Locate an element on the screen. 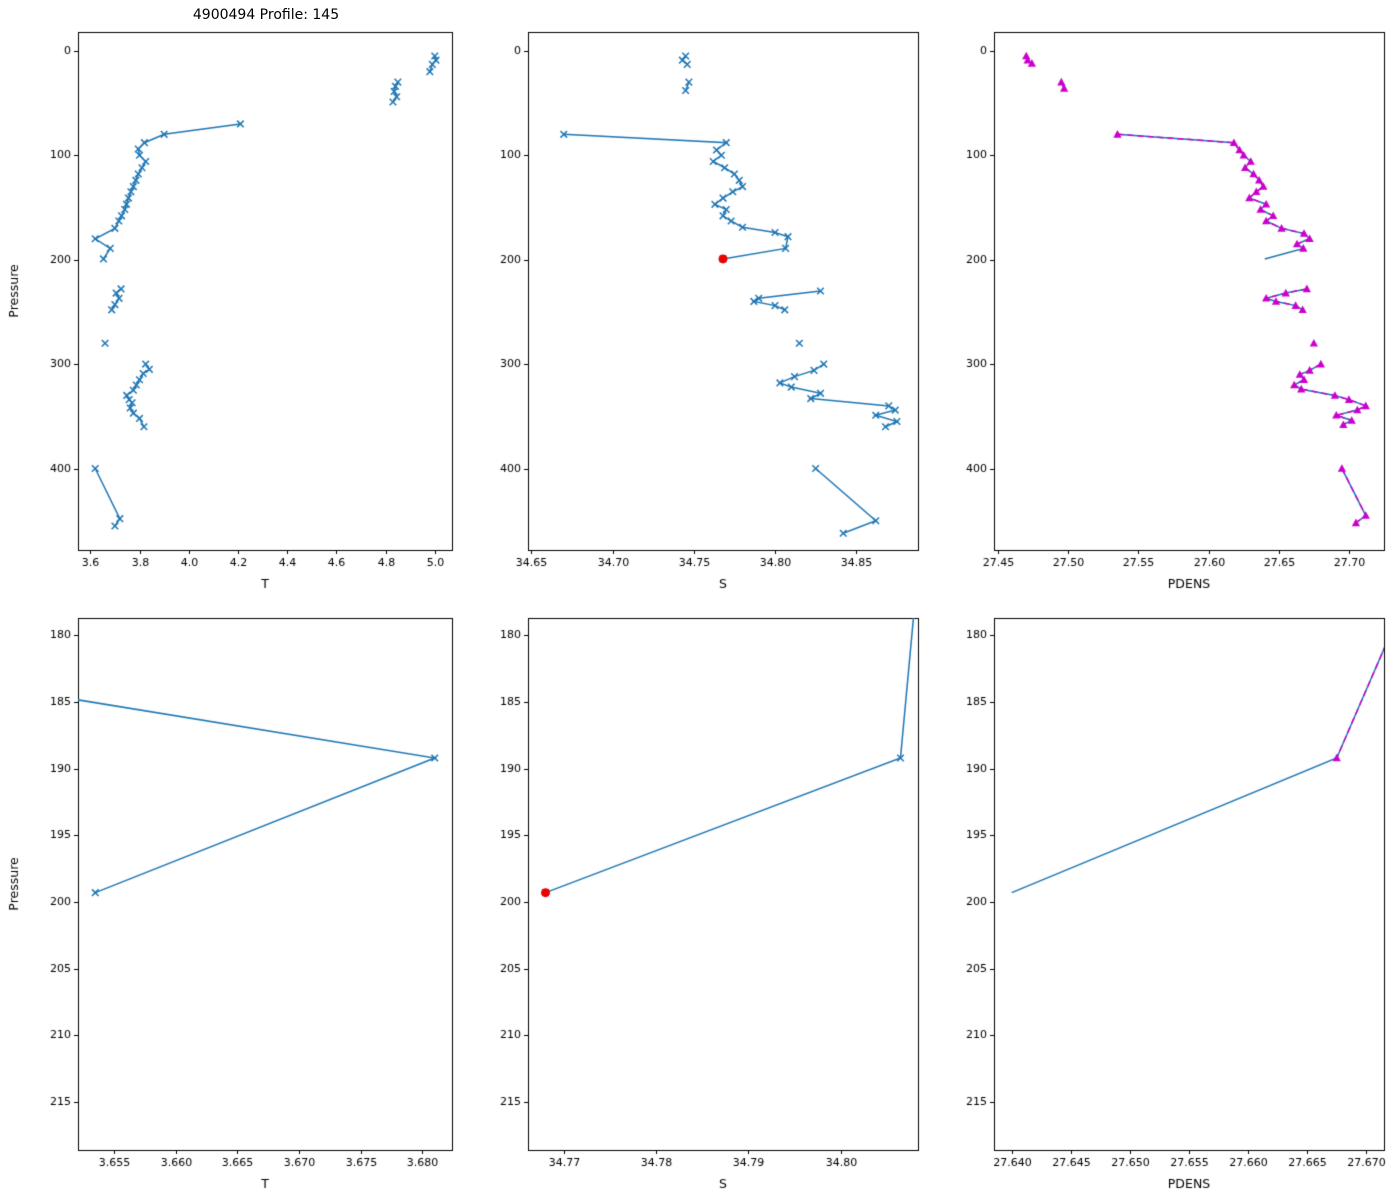 Image resolution: width=1400 pixels, height=1200 pixels. figure-title: 4900494 Profile: 145 is located at coordinates (266, 15).